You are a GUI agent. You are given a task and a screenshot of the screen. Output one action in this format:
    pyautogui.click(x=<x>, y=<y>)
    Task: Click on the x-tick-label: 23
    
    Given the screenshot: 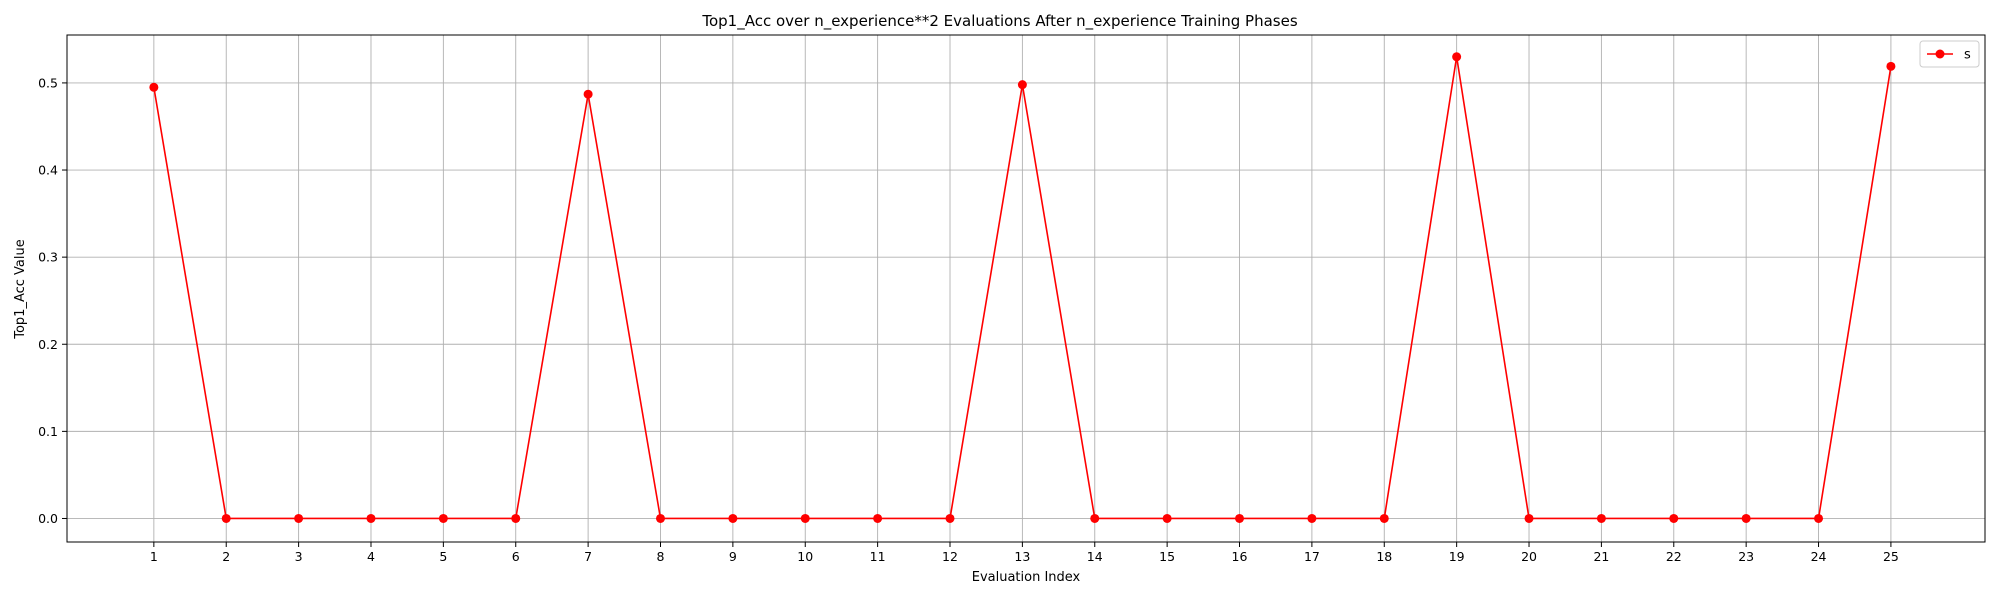 What is the action you would take?
    pyautogui.click(x=1746, y=556)
    